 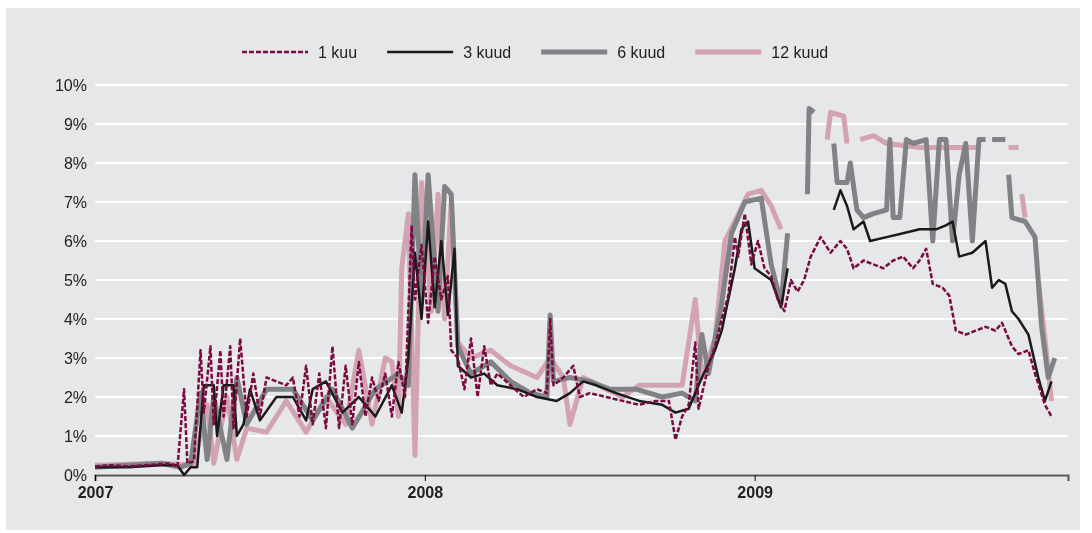 I want to click on y-tick-label: 10%, so click(x=70, y=85).